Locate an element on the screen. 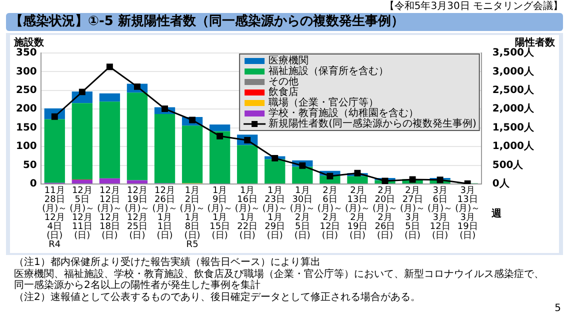 The image size is (569, 320). x-tick-label: 12月 5日 (月)～ 12月 11日 (日) is located at coordinates (82, 213).